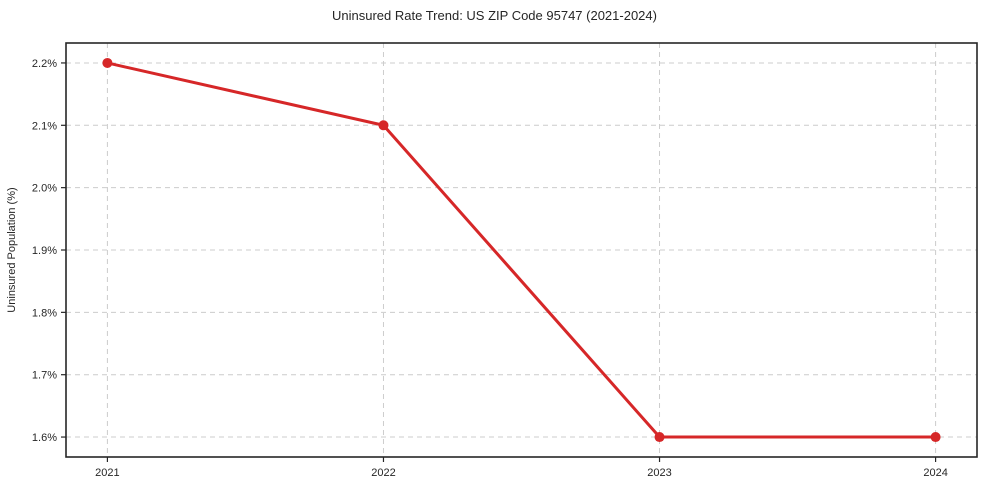 This screenshot has width=989, height=490. What do you see at coordinates (44, 313) in the screenshot?
I see `y-tick-label: 1.8%` at bounding box center [44, 313].